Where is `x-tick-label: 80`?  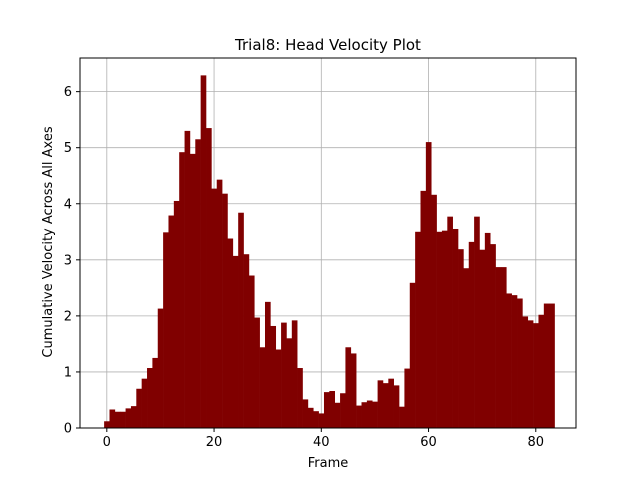 x-tick-label: 80 is located at coordinates (536, 442).